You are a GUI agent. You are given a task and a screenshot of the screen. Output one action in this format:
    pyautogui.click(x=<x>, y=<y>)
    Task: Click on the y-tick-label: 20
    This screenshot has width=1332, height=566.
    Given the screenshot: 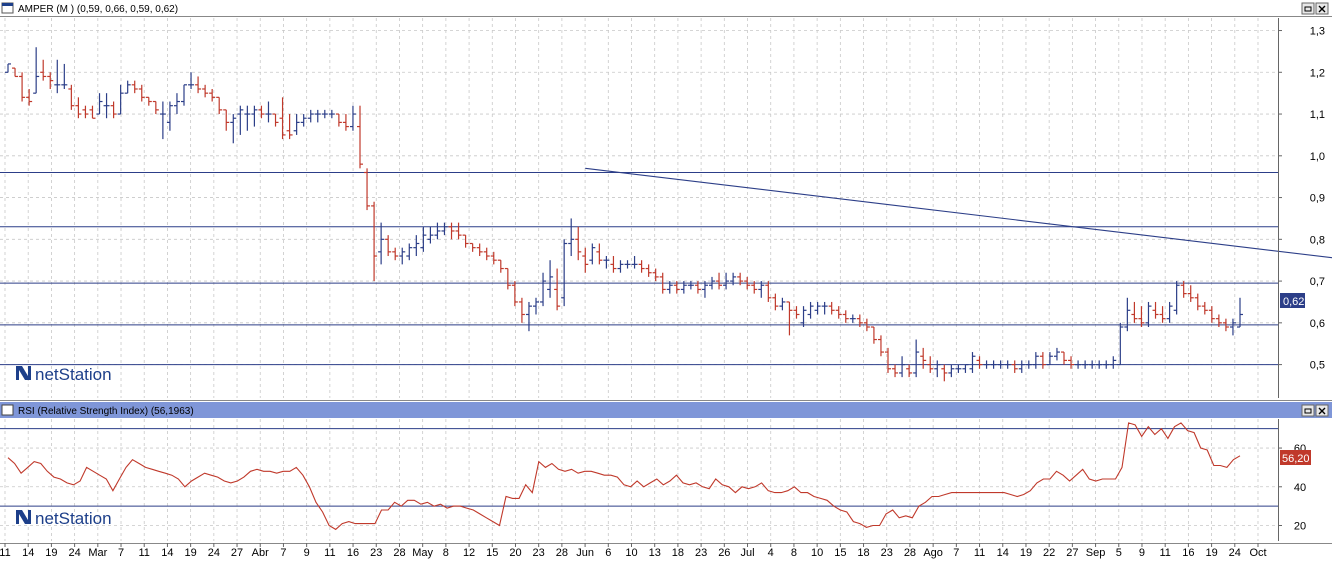 What is the action you would take?
    pyautogui.click(x=1300, y=527)
    